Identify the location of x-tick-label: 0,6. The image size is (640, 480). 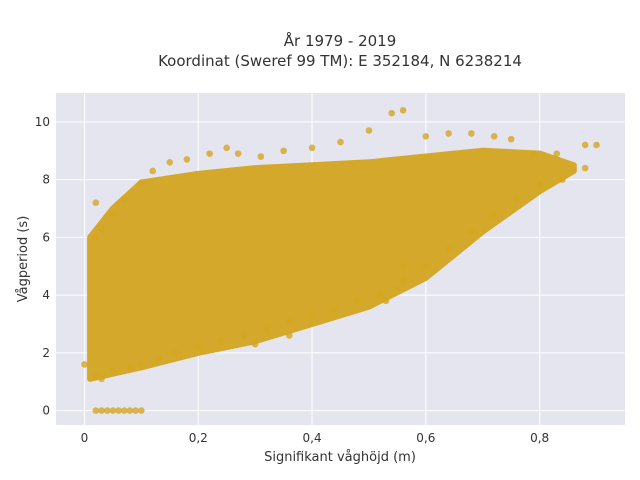
(425, 438).